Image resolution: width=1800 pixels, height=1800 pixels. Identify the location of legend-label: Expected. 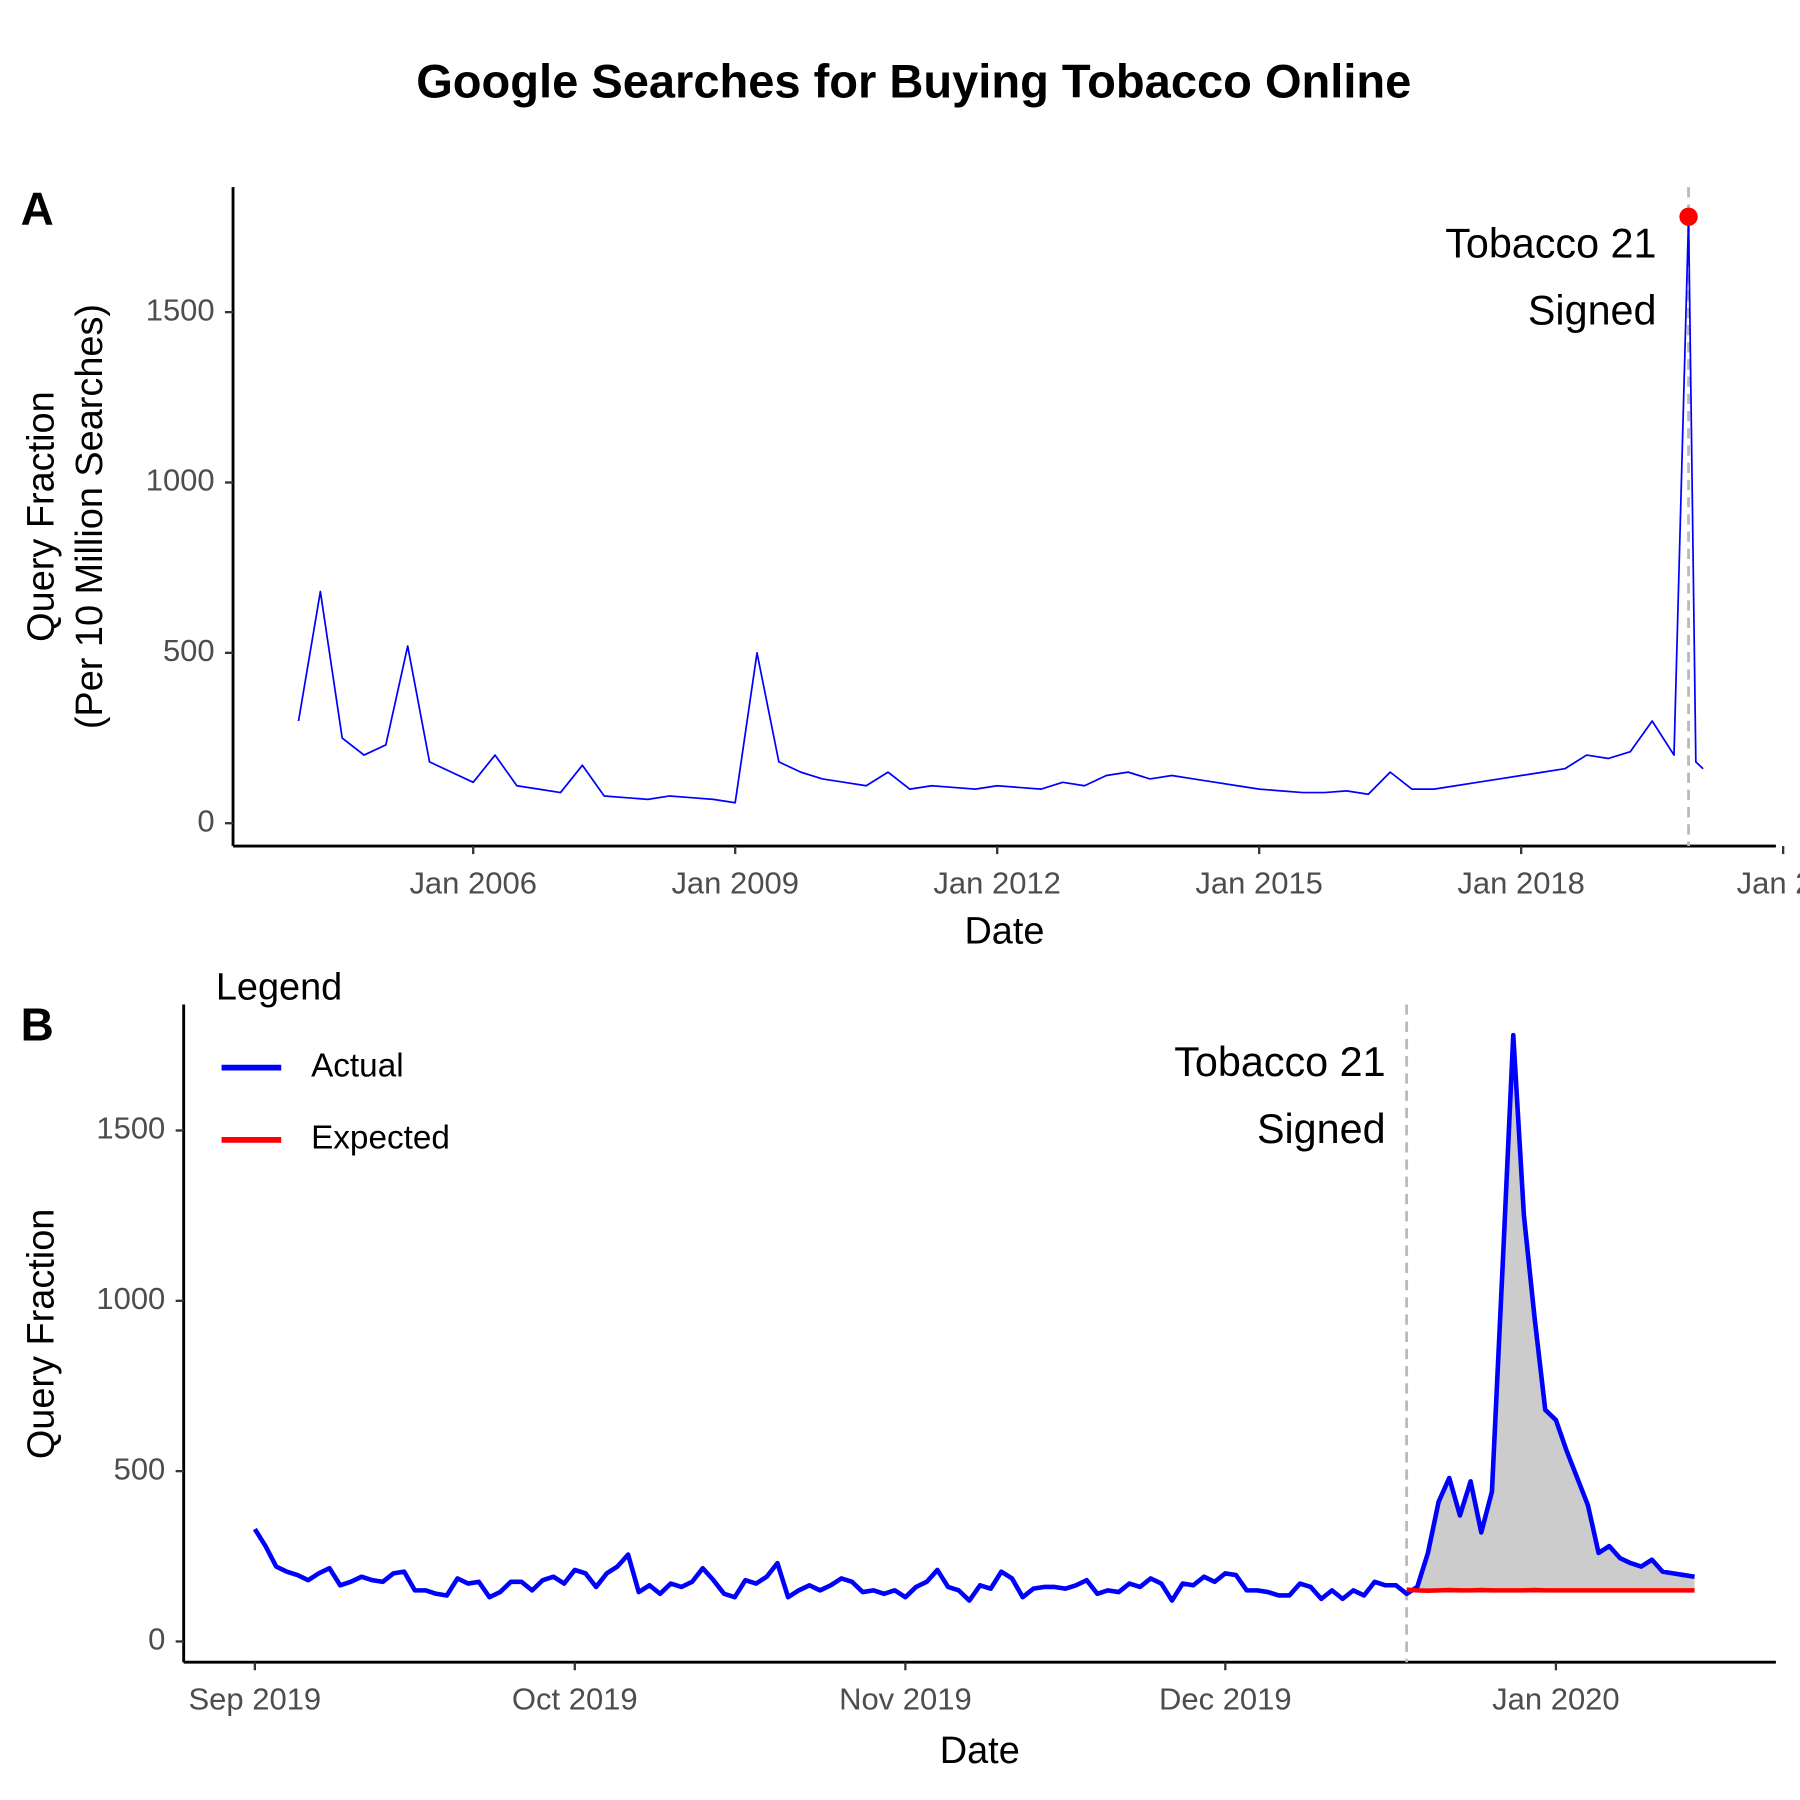
(380, 1138).